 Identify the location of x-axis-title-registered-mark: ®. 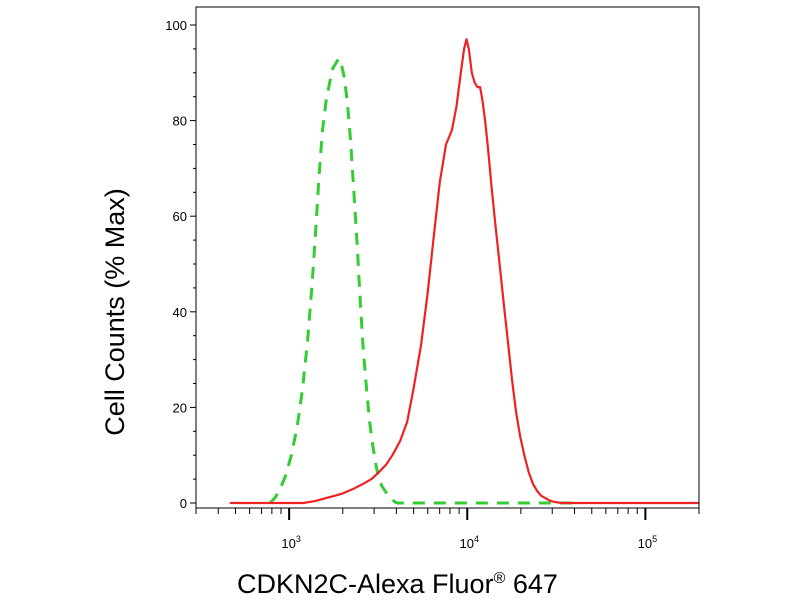
(500, 578).